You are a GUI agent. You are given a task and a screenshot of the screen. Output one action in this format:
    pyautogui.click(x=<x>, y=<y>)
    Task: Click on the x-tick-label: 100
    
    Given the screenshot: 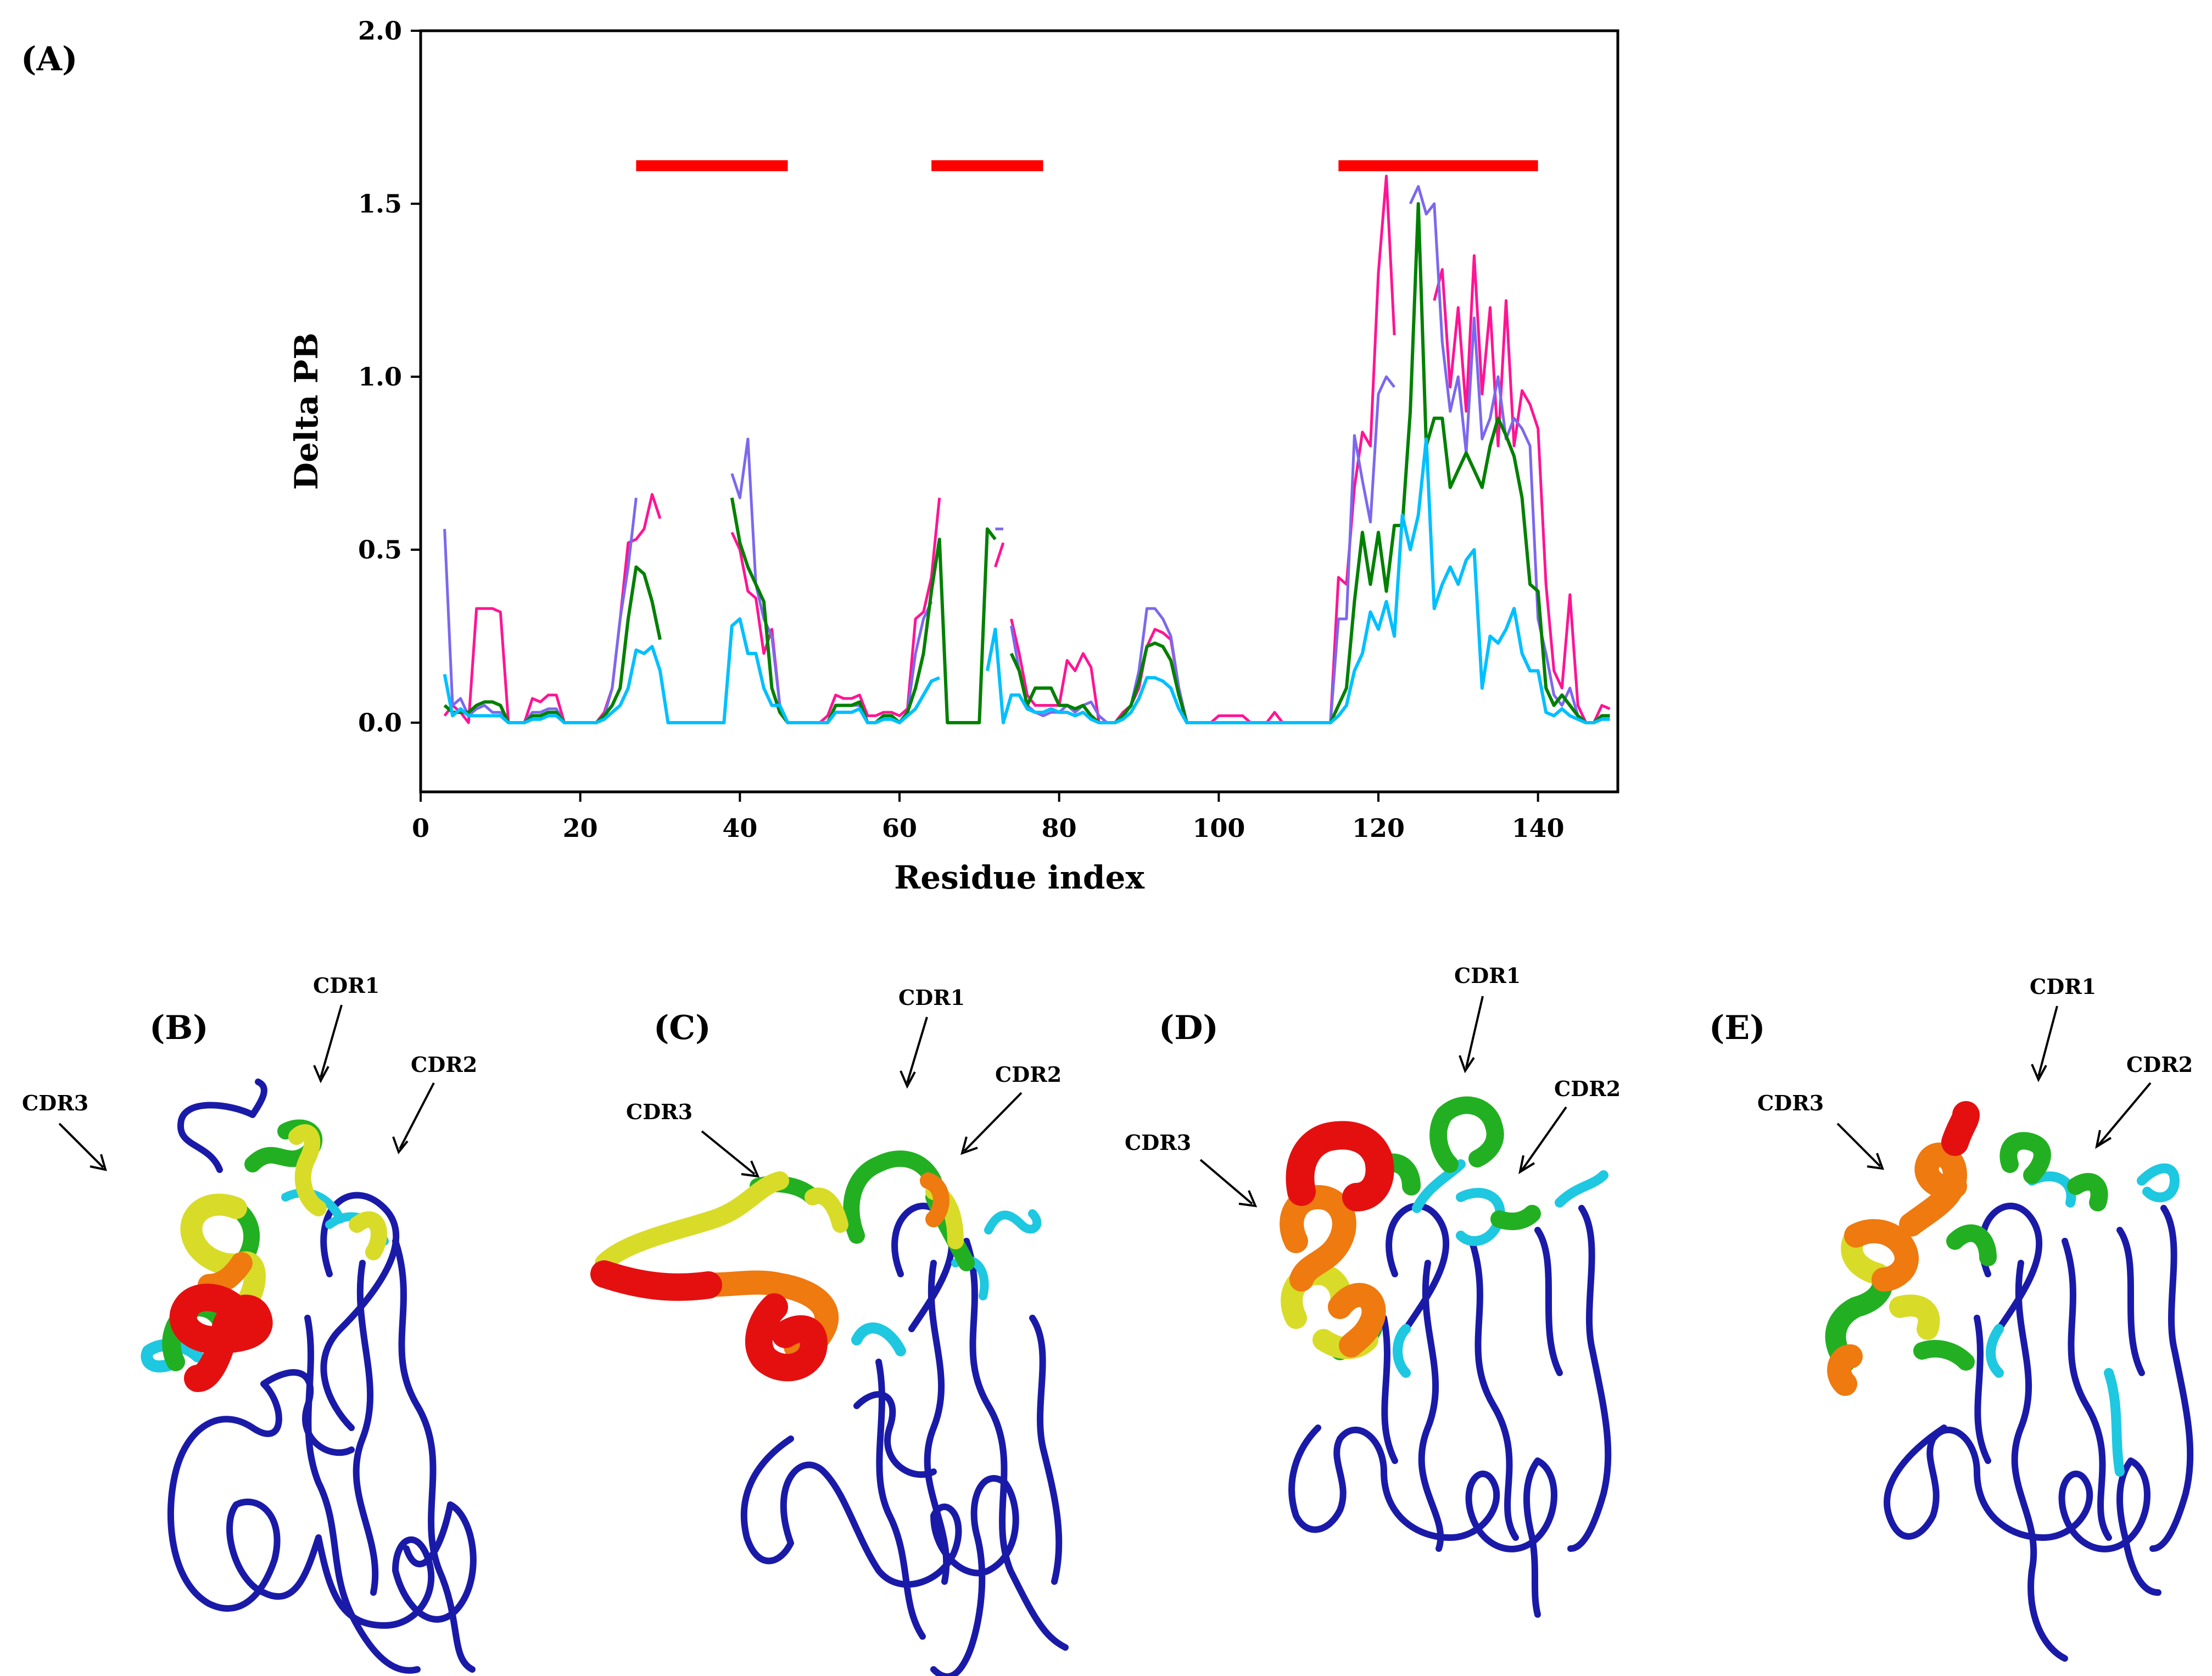 What is the action you would take?
    pyautogui.click(x=1218, y=828)
    